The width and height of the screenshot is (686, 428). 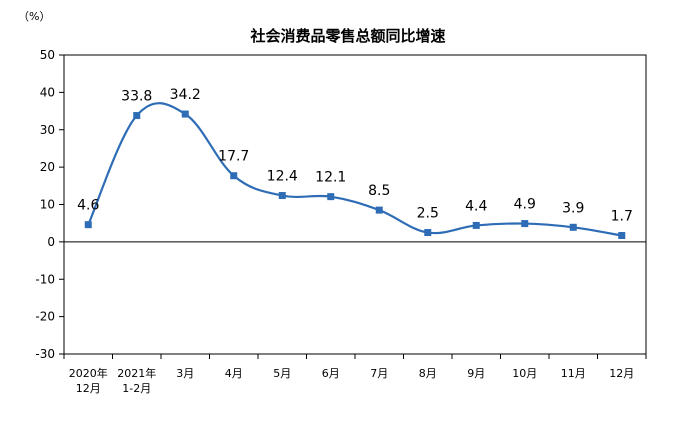 I want to click on data-label: 12.4, so click(x=282, y=177).